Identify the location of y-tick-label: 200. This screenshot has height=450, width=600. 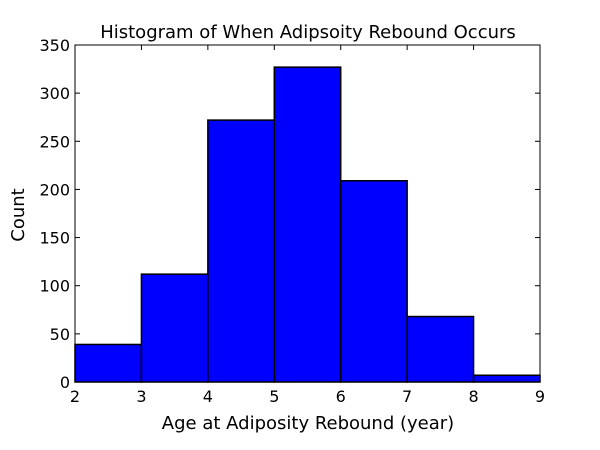
(54, 189).